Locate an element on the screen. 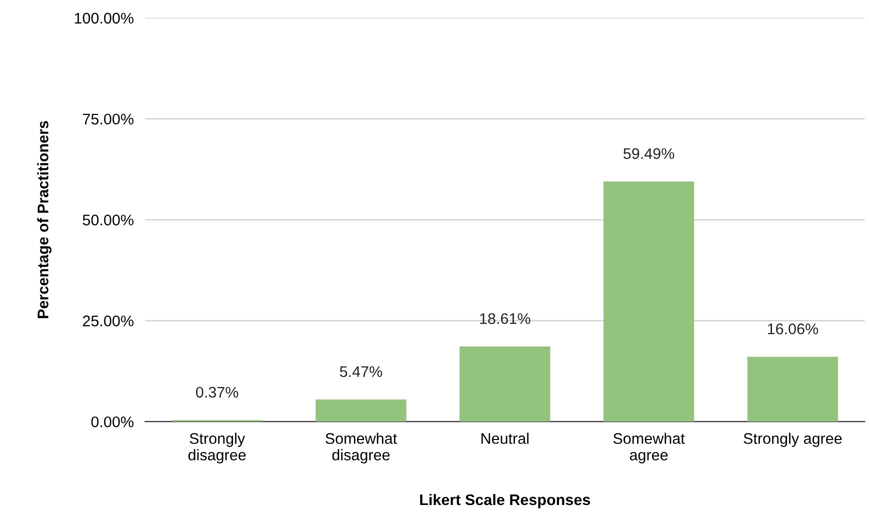 This screenshot has width=869, height=527. data-label: 5.47% is located at coordinates (361, 372).